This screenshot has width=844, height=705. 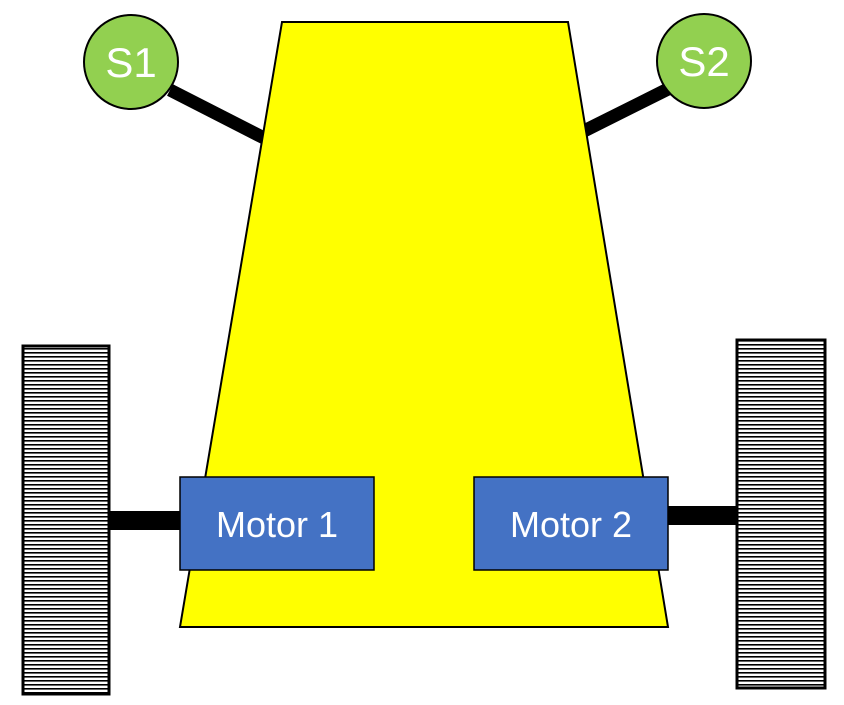 What do you see at coordinates (703, 515) in the screenshot?
I see `axle-right` at bounding box center [703, 515].